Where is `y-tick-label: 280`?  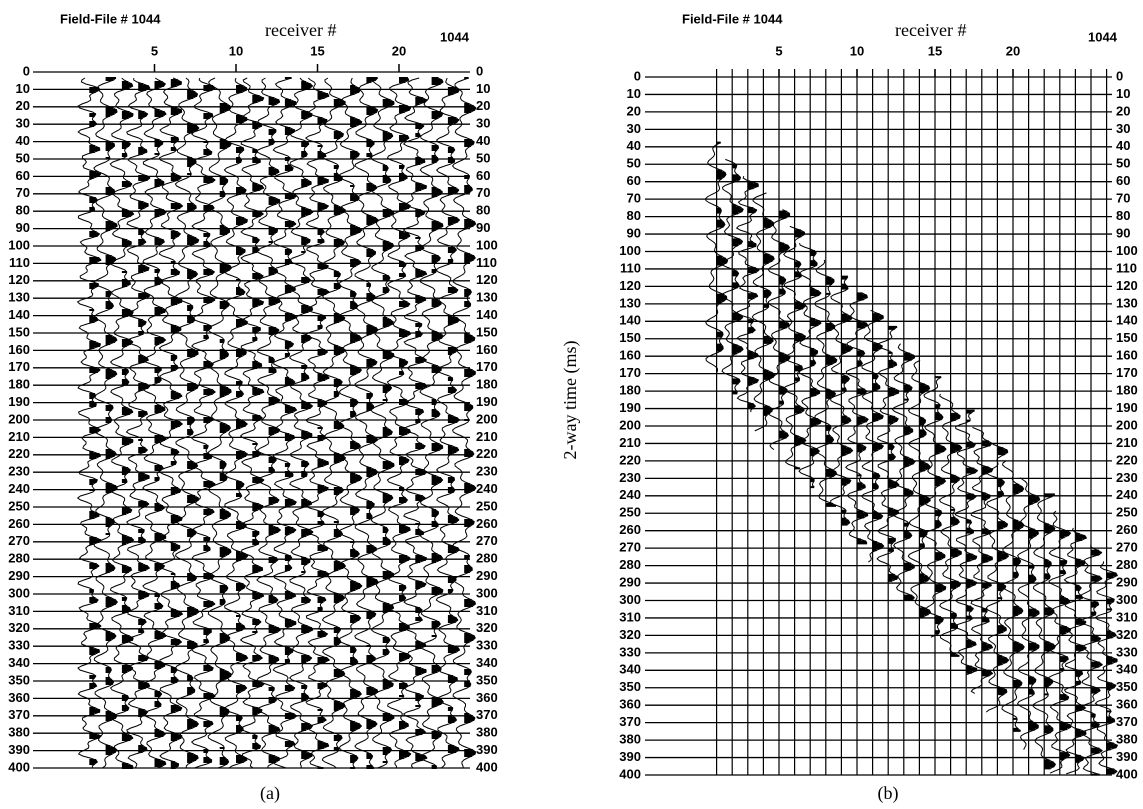 y-tick-label: 280 is located at coordinates (487, 558).